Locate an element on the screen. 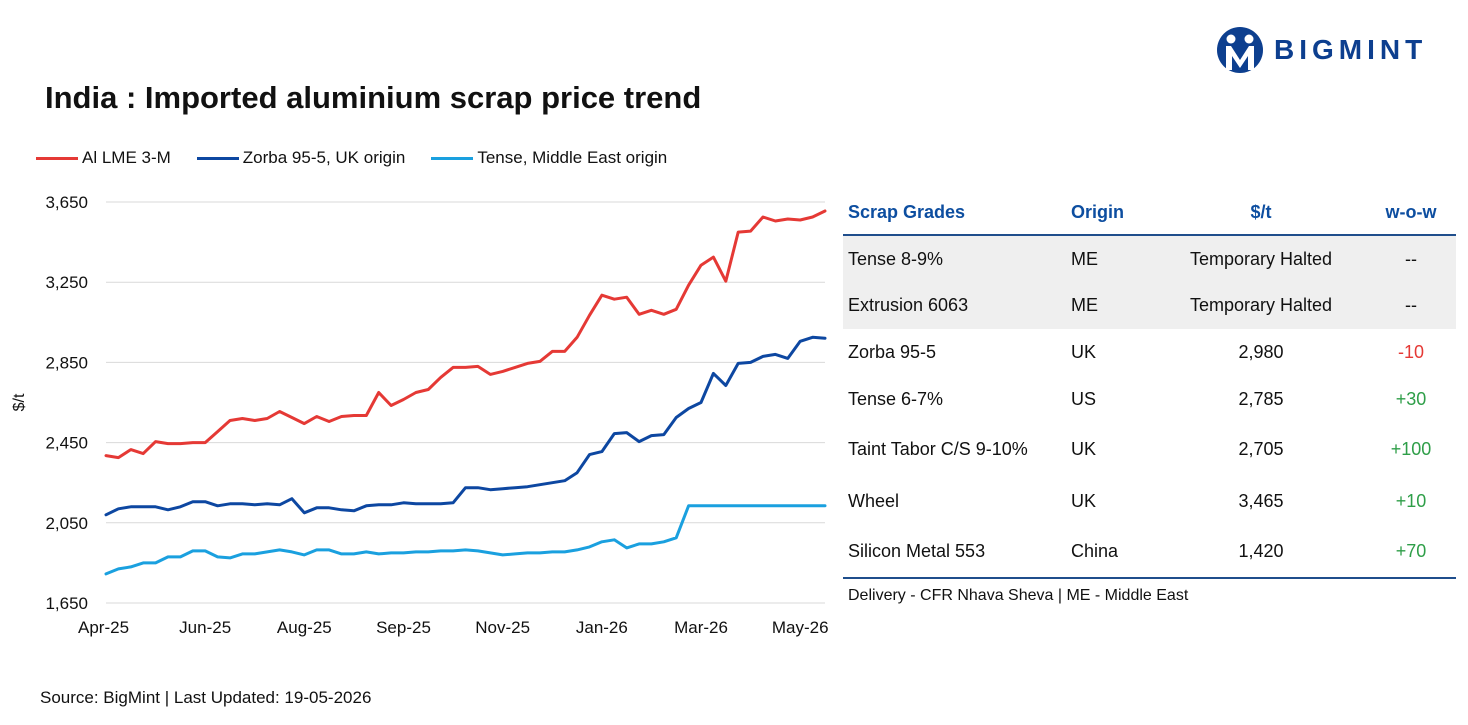 This screenshot has height=725, width=1468. cell-origin: US is located at coordinates (1084, 398).